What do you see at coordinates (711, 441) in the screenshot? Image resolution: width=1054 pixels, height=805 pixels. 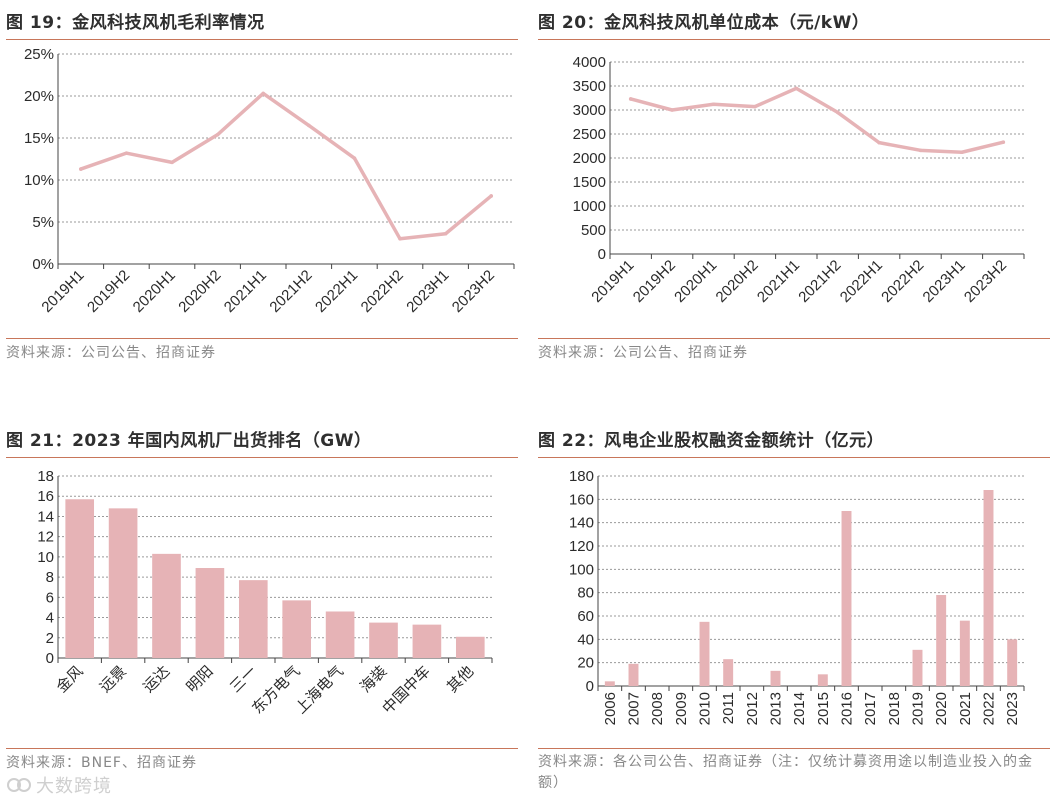 I see `chart-title: 图 22：风电企业股权融资金额统计（亿元）` at bounding box center [711, 441].